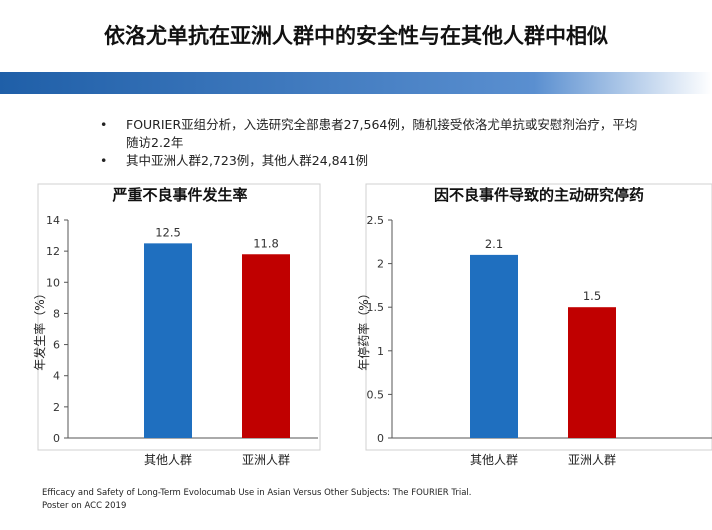 This screenshot has height=530, width=712. Describe the element at coordinates (53, 282) in the screenshot. I see `y-tick-label: 10` at that location.